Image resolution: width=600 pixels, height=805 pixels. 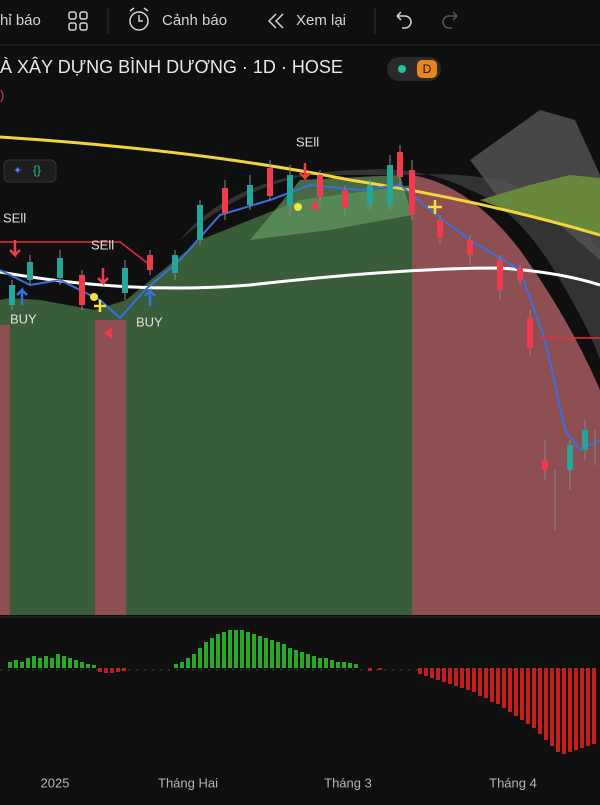 What do you see at coordinates (450, 20) in the screenshot?
I see `redo-button` at bounding box center [450, 20].